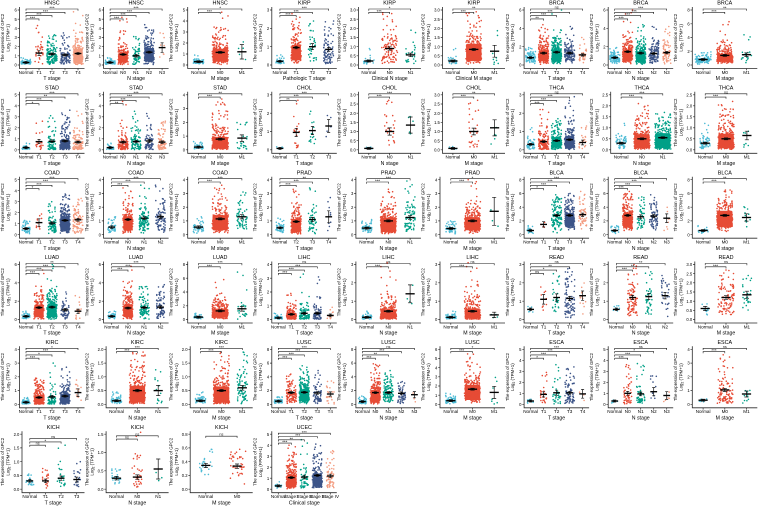  I want to click on svg-text: 8, so click(688, 10).